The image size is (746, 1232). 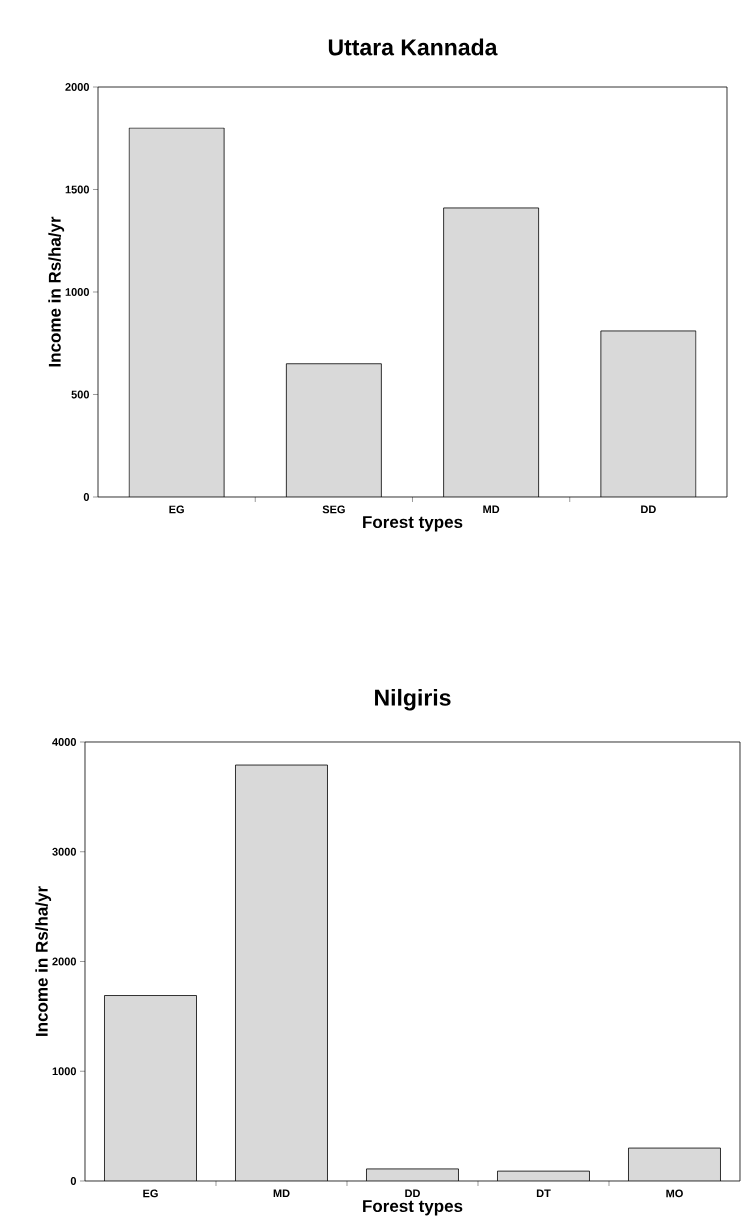 What do you see at coordinates (674, 1193) in the screenshot?
I see `x-tick-label: MO` at bounding box center [674, 1193].